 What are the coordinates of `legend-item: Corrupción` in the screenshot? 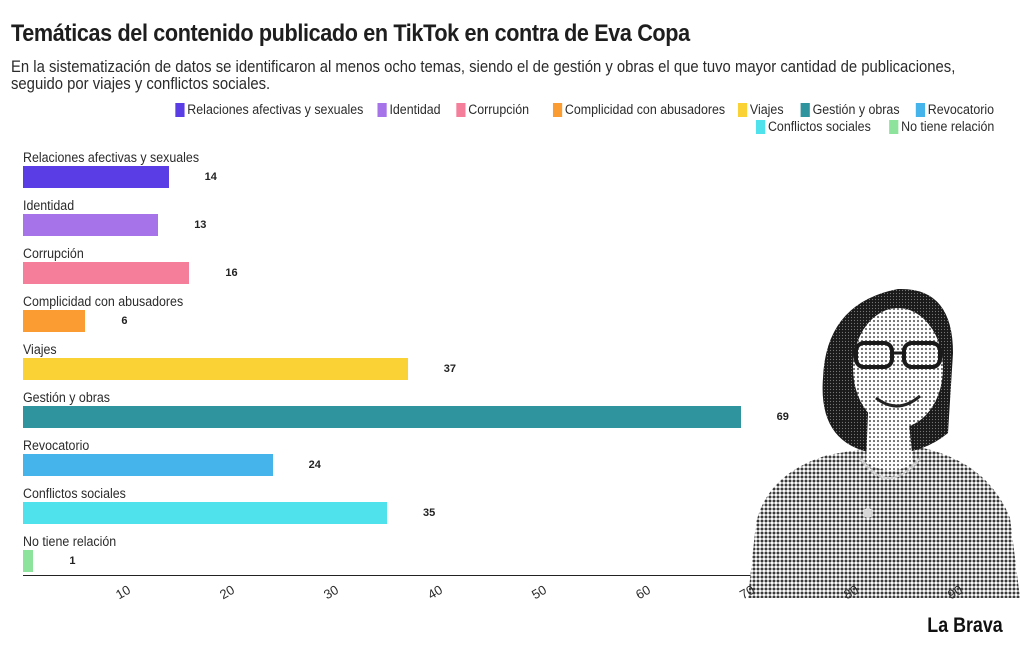 It's located at (492, 109).